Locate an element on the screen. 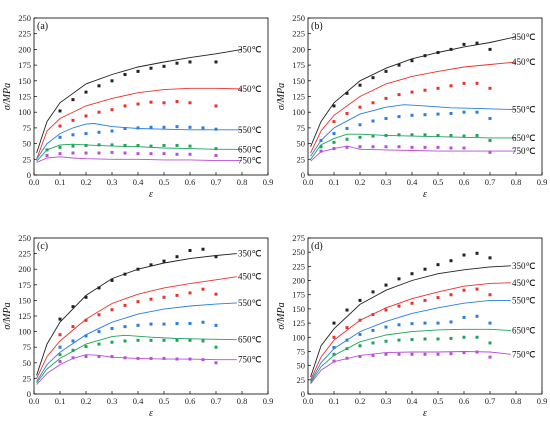 The image size is (550, 443). series-line-650℃ is located at coordinates (410, 355).